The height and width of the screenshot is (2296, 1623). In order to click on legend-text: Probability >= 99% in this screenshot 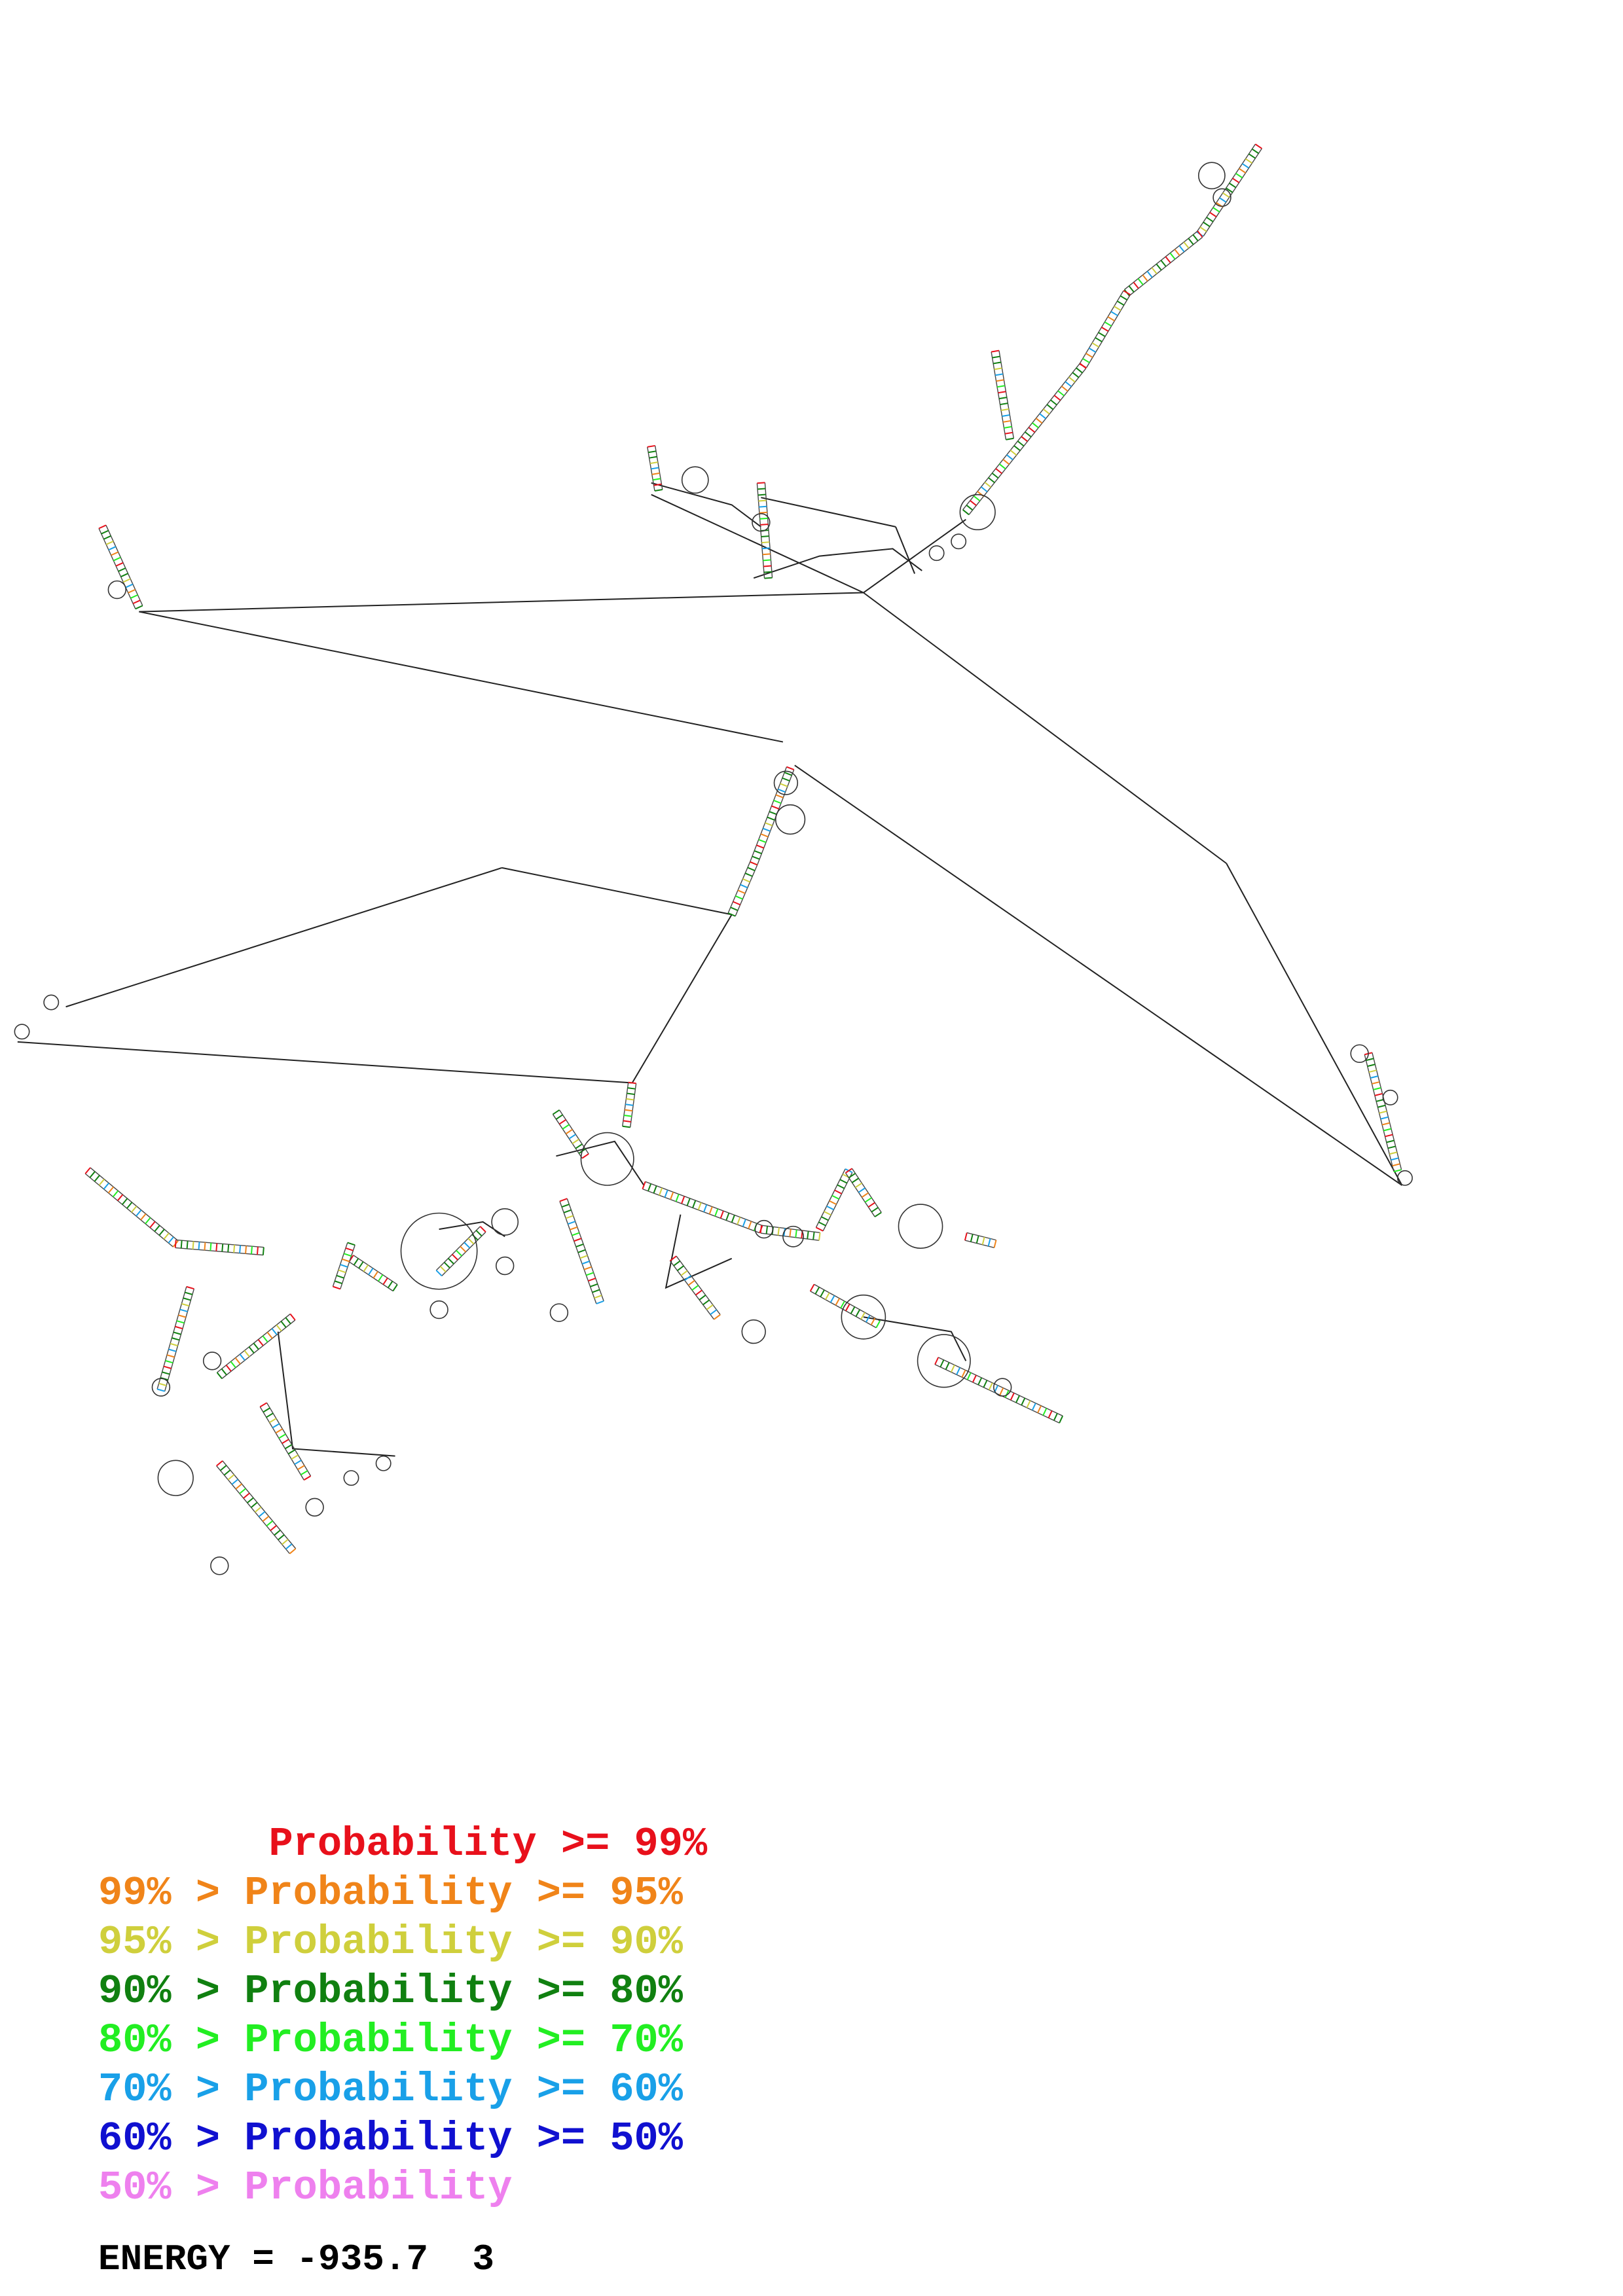, I will do `click(488, 1844)`.